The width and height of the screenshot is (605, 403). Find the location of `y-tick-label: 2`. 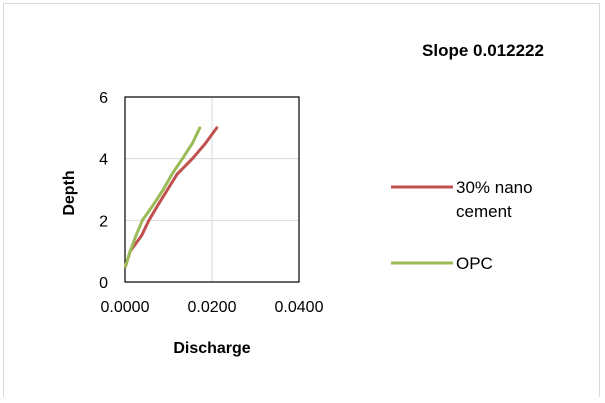

y-tick-label: 2 is located at coordinates (103, 221).